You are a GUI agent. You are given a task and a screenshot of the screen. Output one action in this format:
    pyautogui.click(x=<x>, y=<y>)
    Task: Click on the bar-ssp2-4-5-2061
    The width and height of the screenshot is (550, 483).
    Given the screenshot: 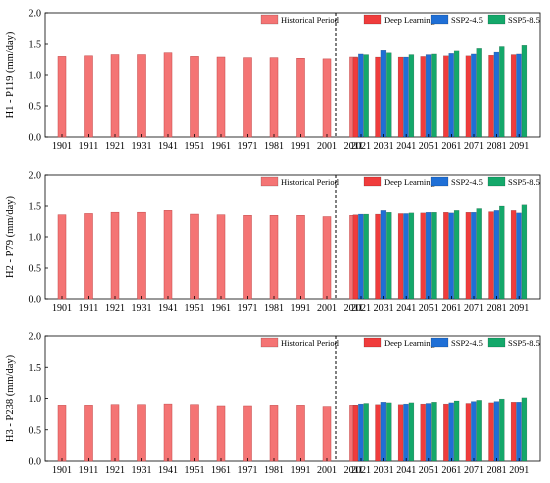 What is the action you would take?
    pyautogui.click(x=451, y=256)
    